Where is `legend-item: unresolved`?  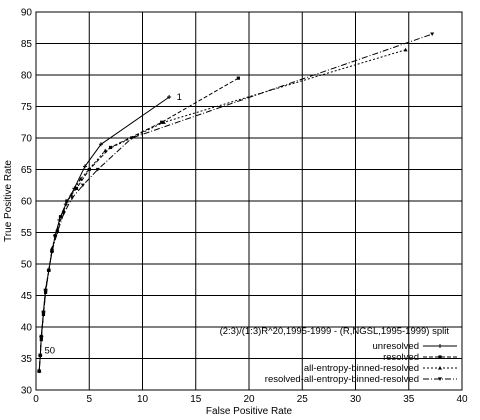
legend-item: unresolved is located at coordinates (415, 346).